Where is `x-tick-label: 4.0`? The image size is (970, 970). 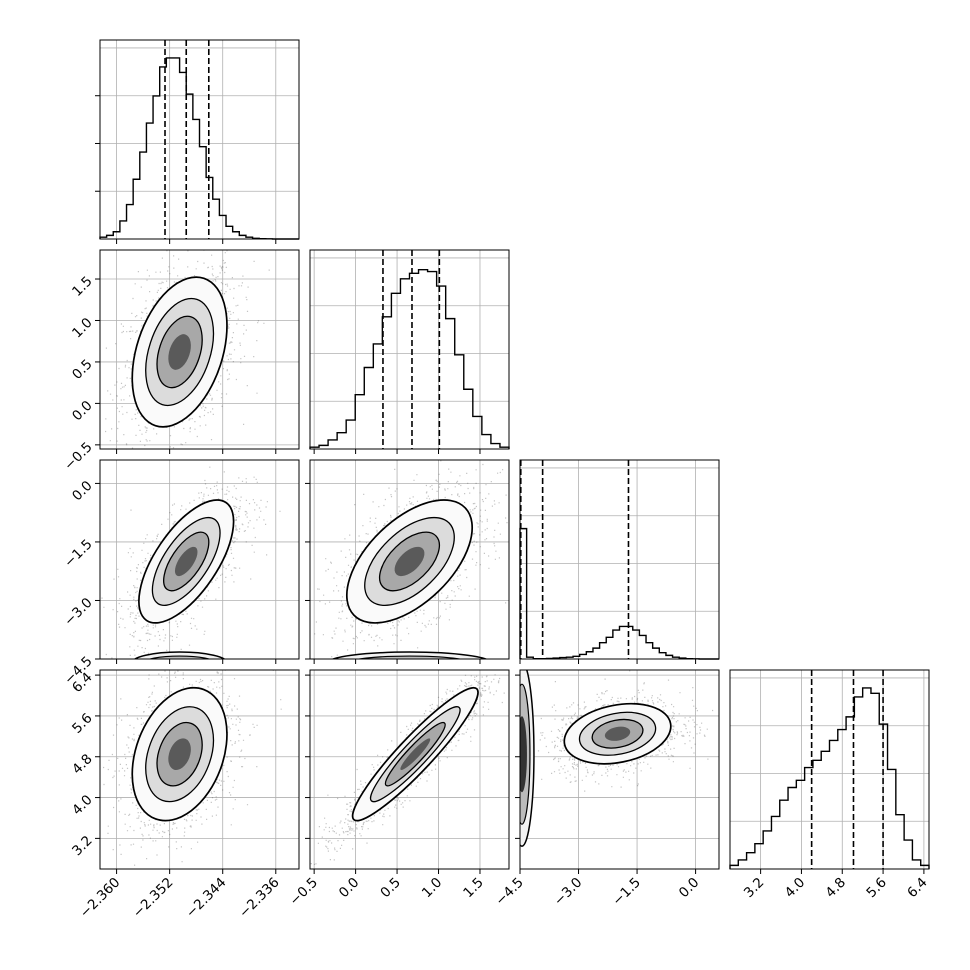 x-tick-label: 4.0 is located at coordinates (795, 888).